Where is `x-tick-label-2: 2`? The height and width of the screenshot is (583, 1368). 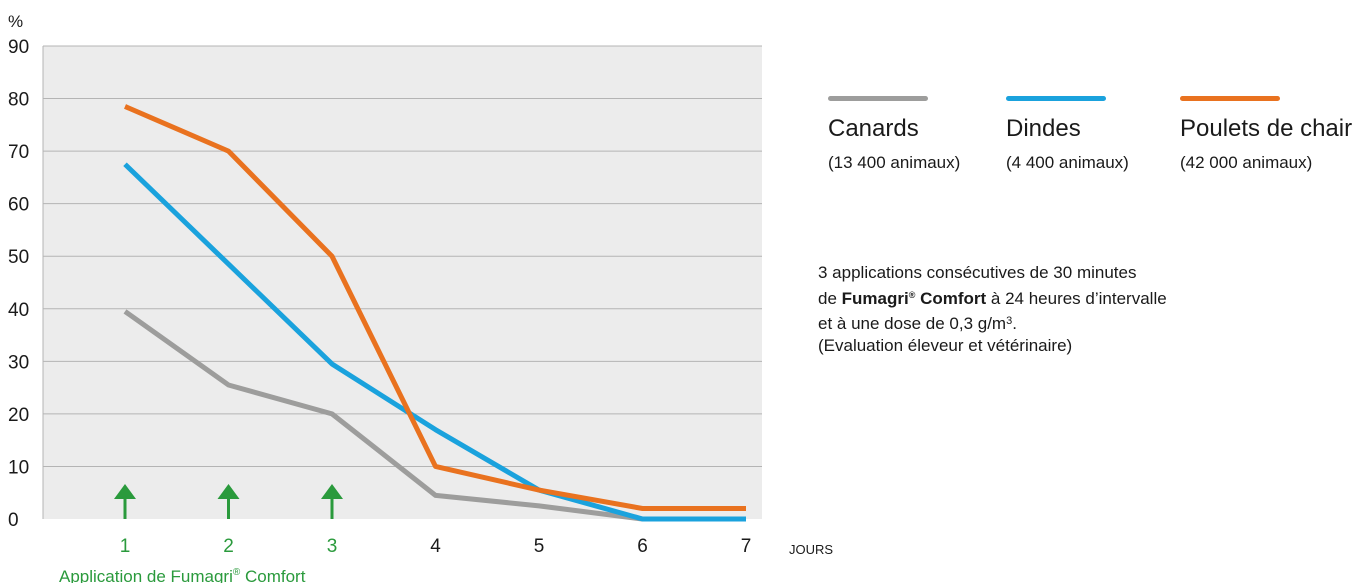
x-tick-label-2: 2 is located at coordinates (228, 546).